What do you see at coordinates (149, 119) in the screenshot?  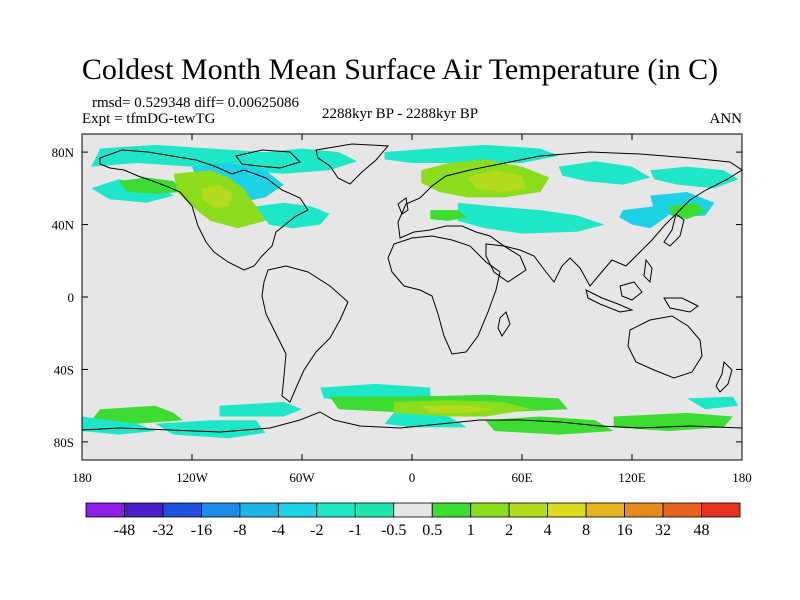 I see `experiment-text: Expt = tfmDG-tewTG` at bounding box center [149, 119].